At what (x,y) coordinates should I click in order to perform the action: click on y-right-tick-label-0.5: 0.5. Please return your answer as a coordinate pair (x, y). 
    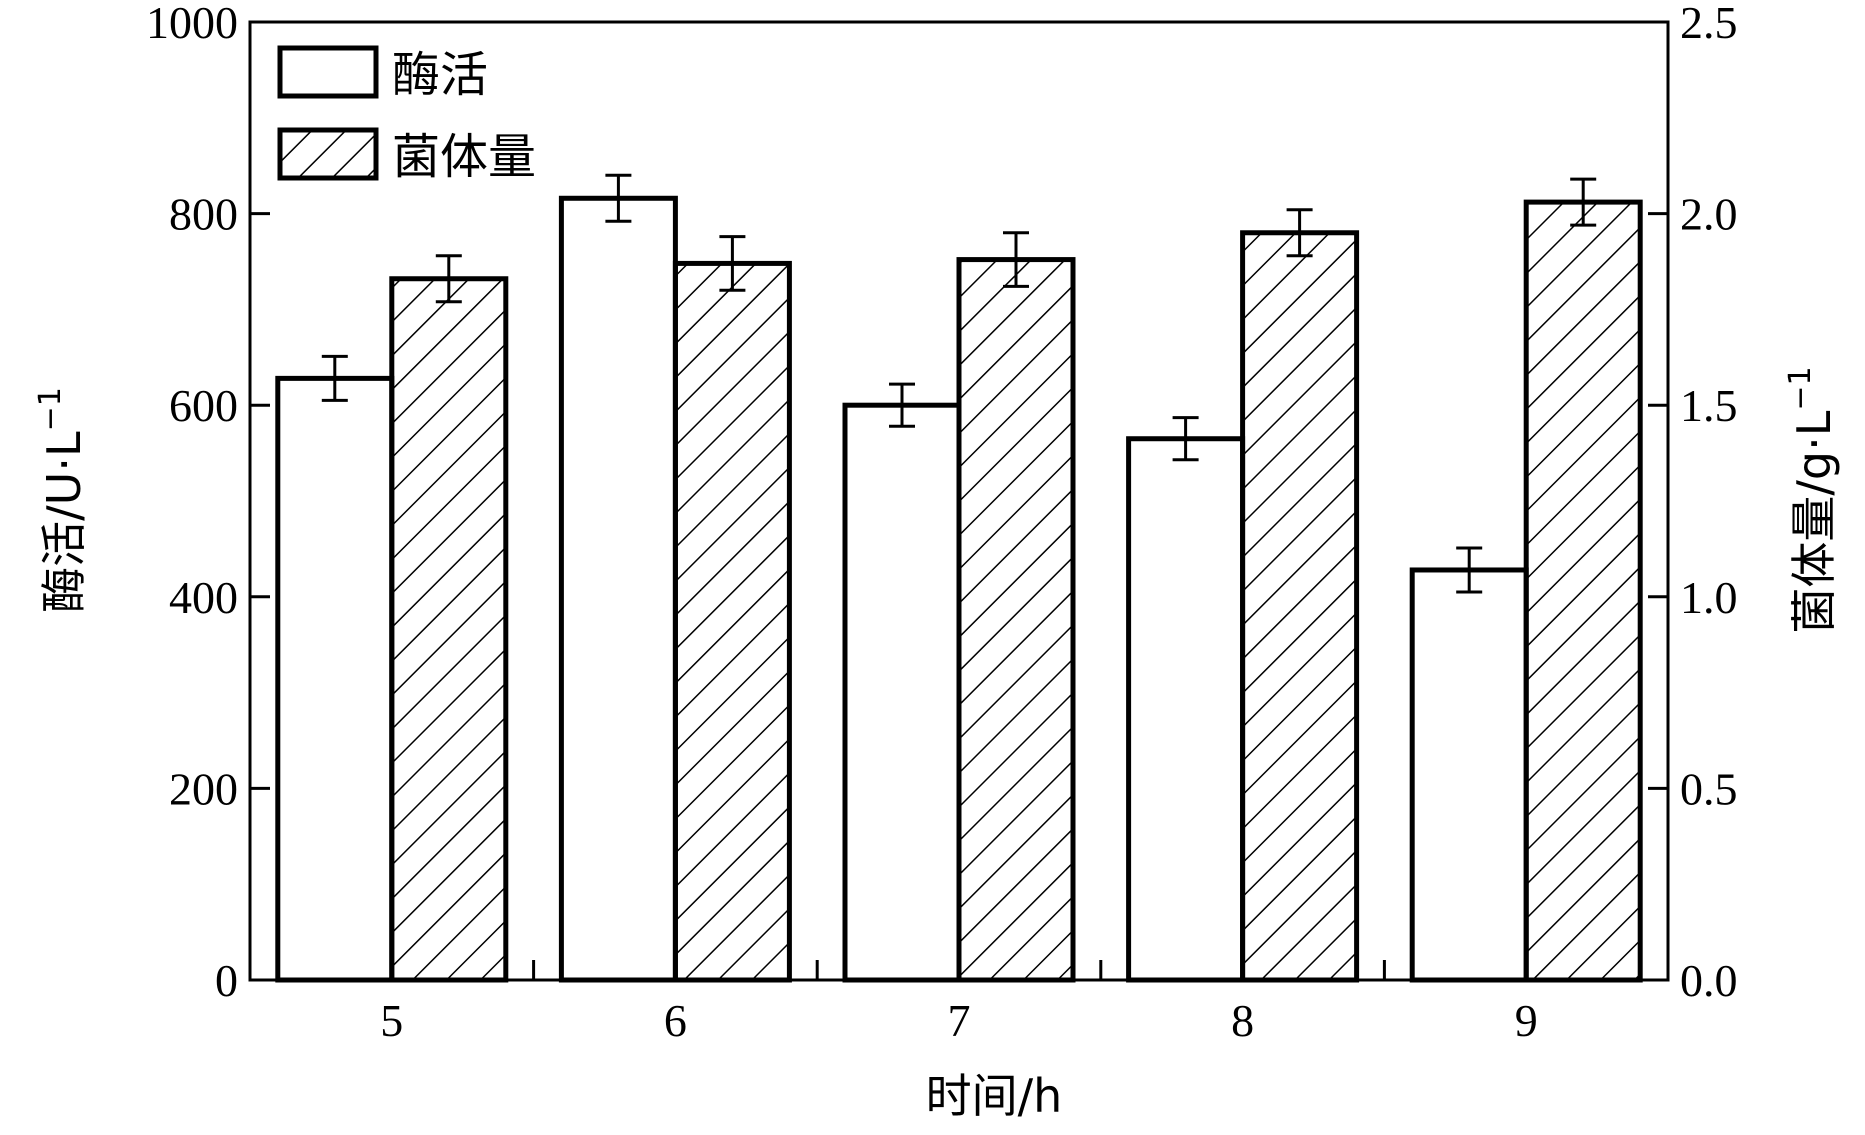
    Looking at the image, I should click on (1709, 788).